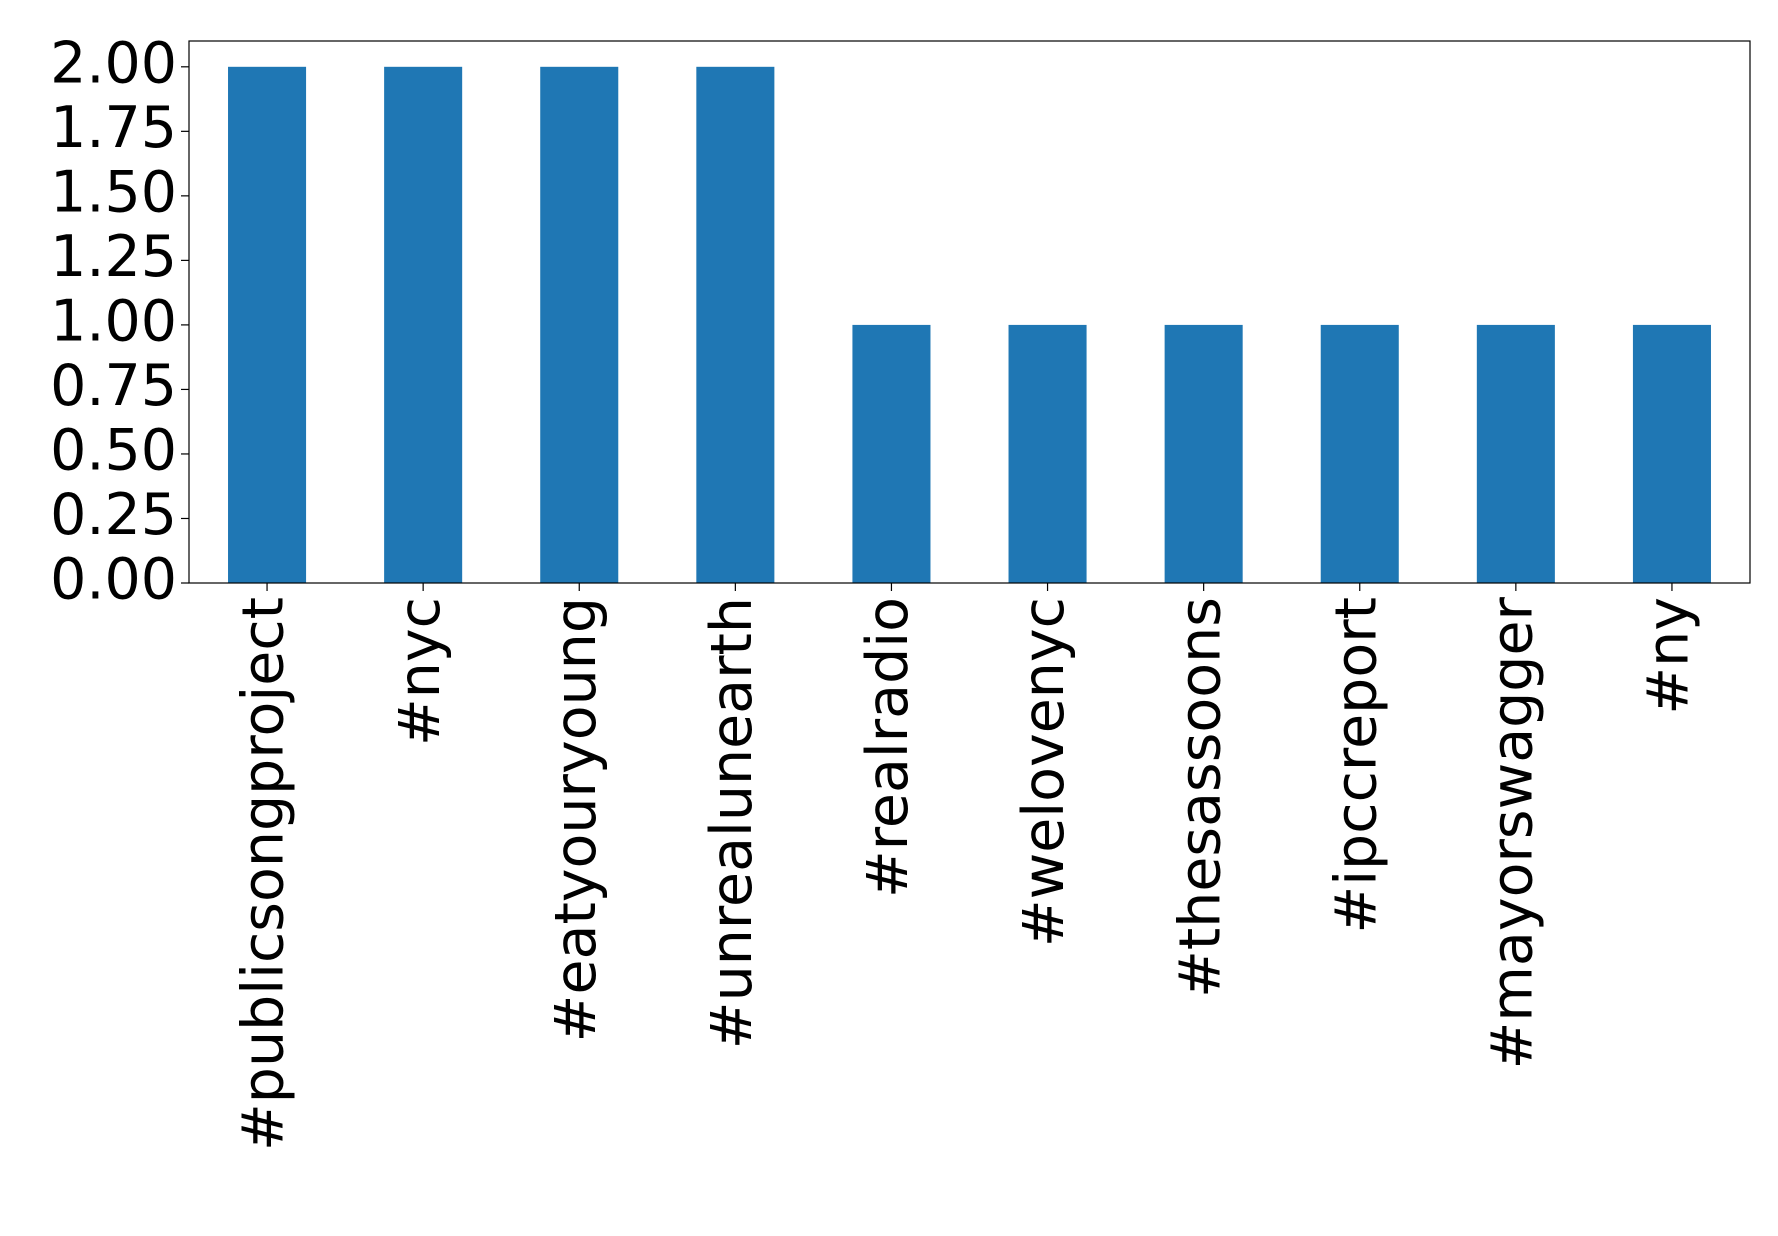  What do you see at coordinates (420, 671) in the screenshot?
I see `x-tick-label: #nyc` at bounding box center [420, 671].